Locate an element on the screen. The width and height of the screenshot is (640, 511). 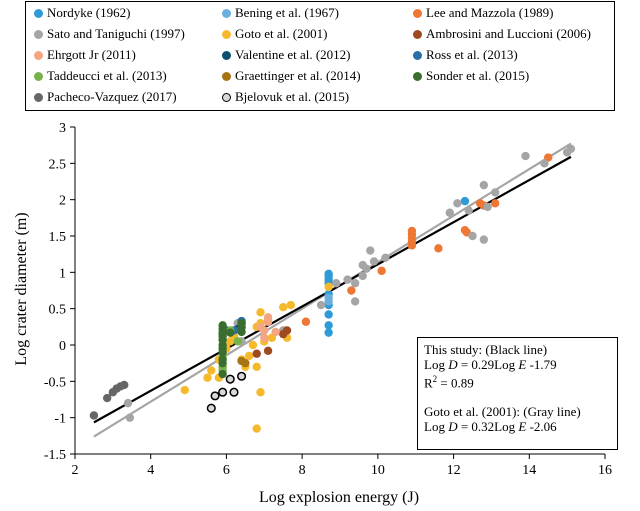
legend-label: Pacheco-Vazquez (2017) is located at coordinates (112, 96).